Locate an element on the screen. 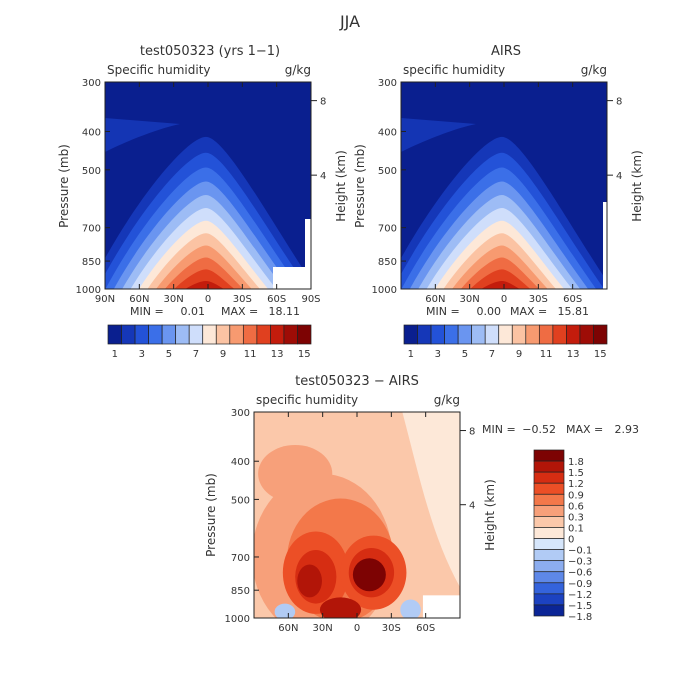 This screenshot has width=700, height=700. colorbar-label: −0.9 is located at coordinates (580, 584).